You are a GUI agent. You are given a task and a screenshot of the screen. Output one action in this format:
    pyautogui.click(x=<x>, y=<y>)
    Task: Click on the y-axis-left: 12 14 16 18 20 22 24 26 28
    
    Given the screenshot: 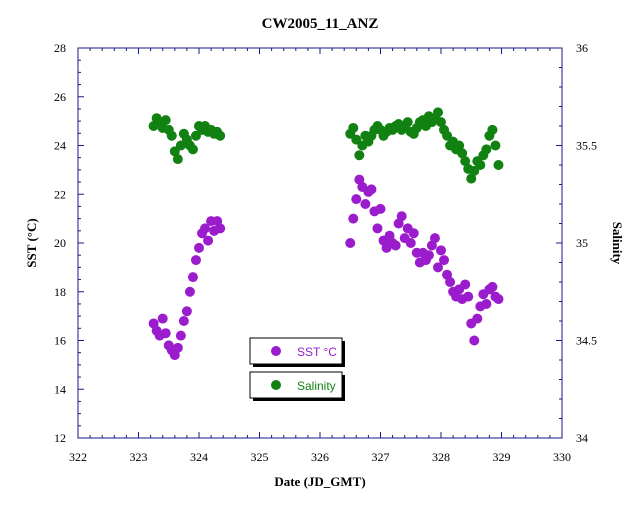 What is the action you would take?
    pyautogui.click(x=69, y=243)
    